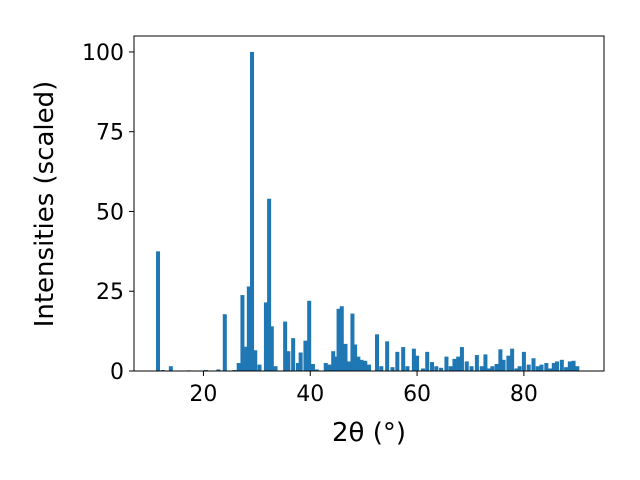 This screenshot has height=480, width=640. Describe the element at coordinates (310, 394) in the screenshot. I see `x-tick-label-40: 40` at that location.